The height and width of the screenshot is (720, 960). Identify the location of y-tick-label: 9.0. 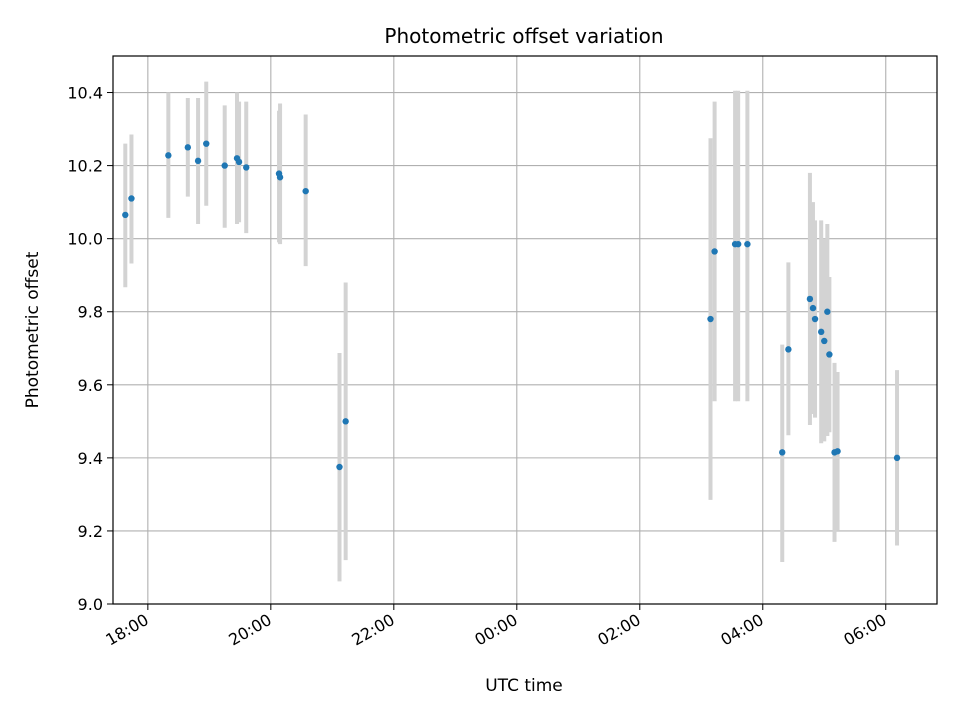
(90, 604).